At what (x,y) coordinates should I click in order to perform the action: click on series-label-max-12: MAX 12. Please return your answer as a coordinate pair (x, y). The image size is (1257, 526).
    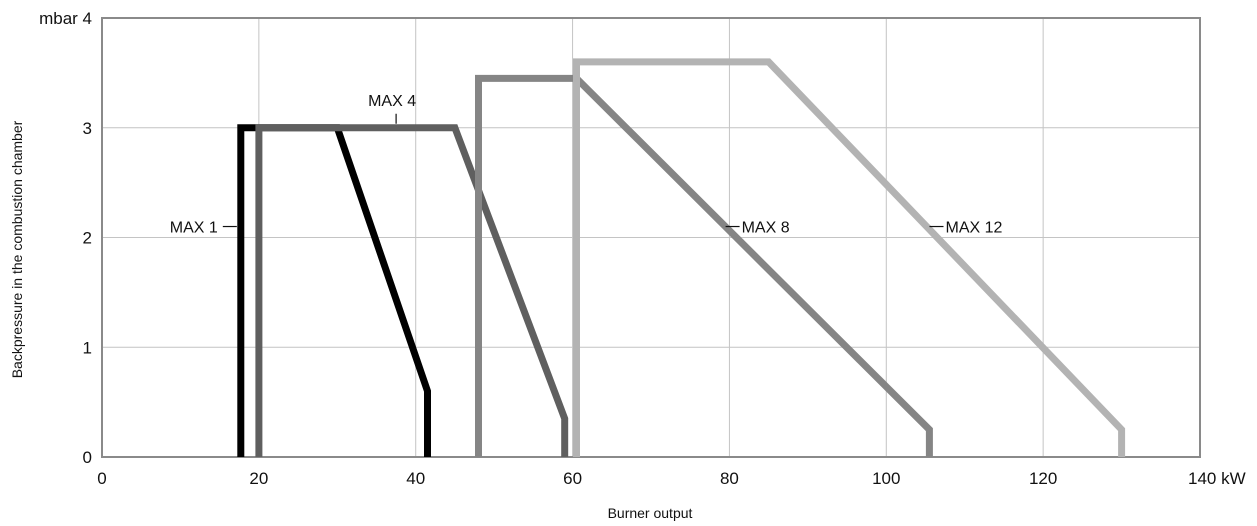
    Looking at the image, I should click on (966, 228).